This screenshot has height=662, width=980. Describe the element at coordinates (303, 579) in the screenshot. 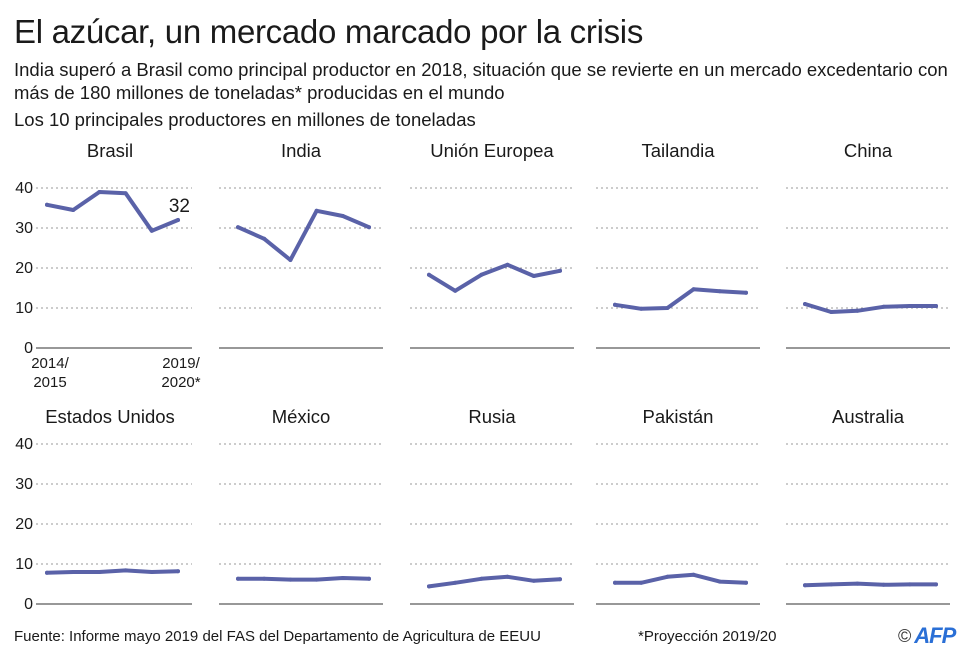

I see `series-line-méxico` at that location.